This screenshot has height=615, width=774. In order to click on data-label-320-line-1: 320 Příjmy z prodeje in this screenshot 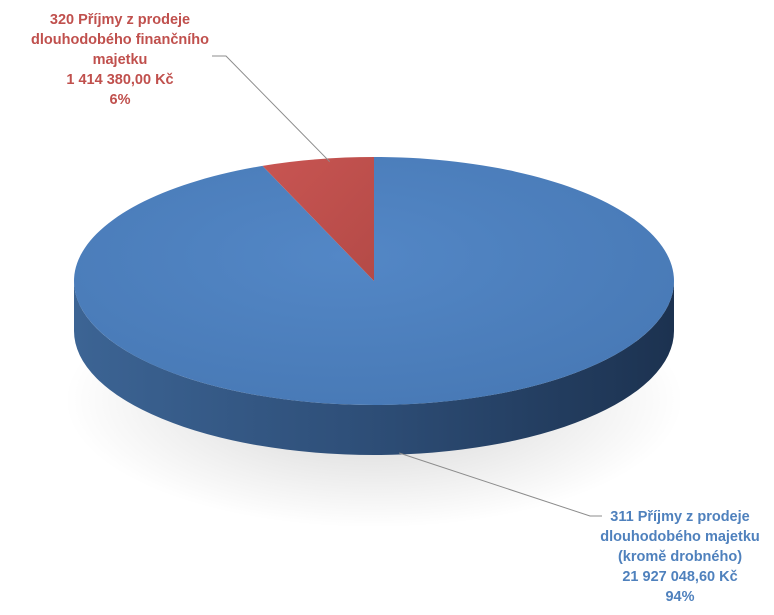, I will do `click(120, 20)`.